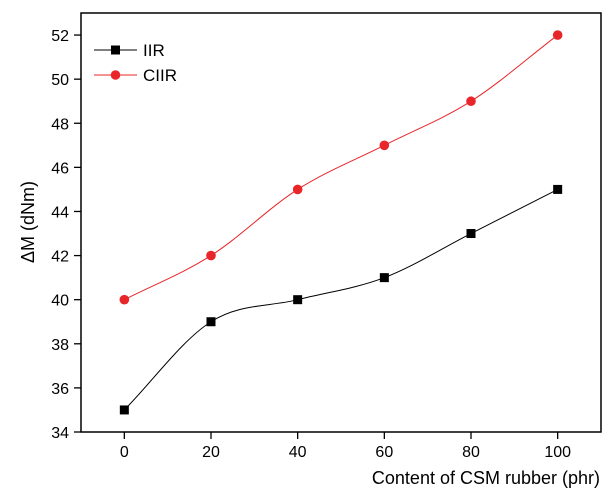 The width and height of the screenshot is (614, 492). I want to click on y-axis-ticks: 34 36 38 40 42 44 46 48 50 52, so click(66, 235).